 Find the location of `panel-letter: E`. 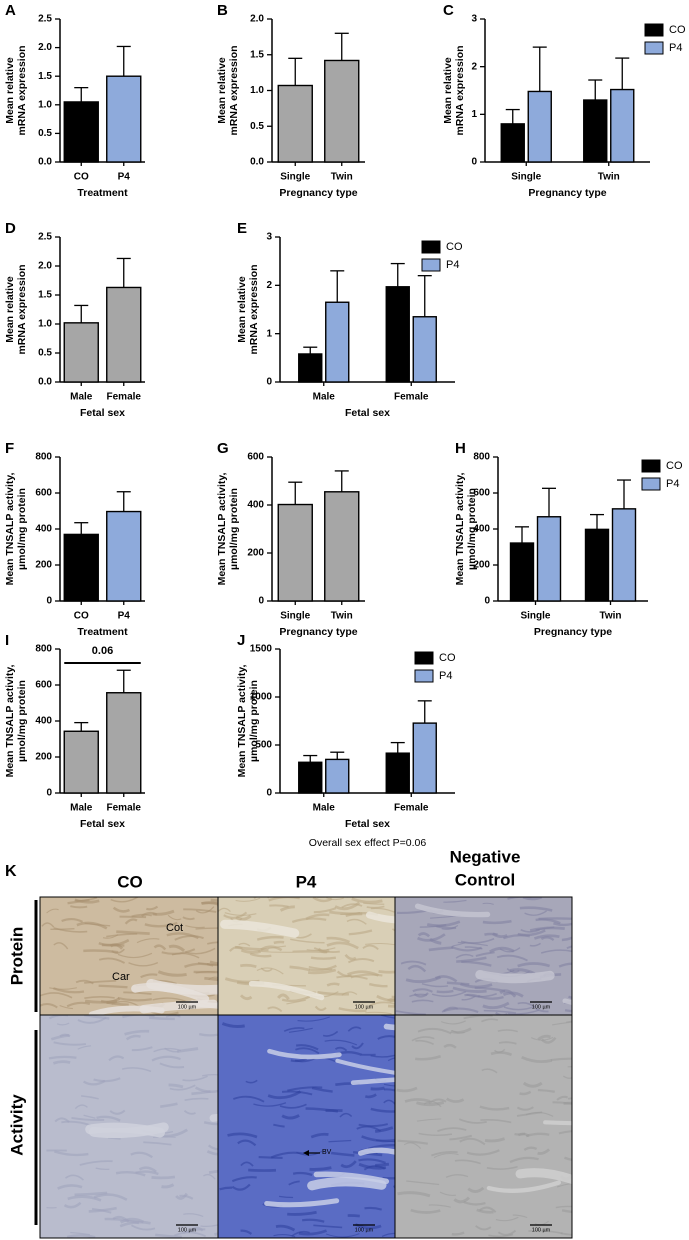

panel-letter: E is located at coordinates (242, 228).